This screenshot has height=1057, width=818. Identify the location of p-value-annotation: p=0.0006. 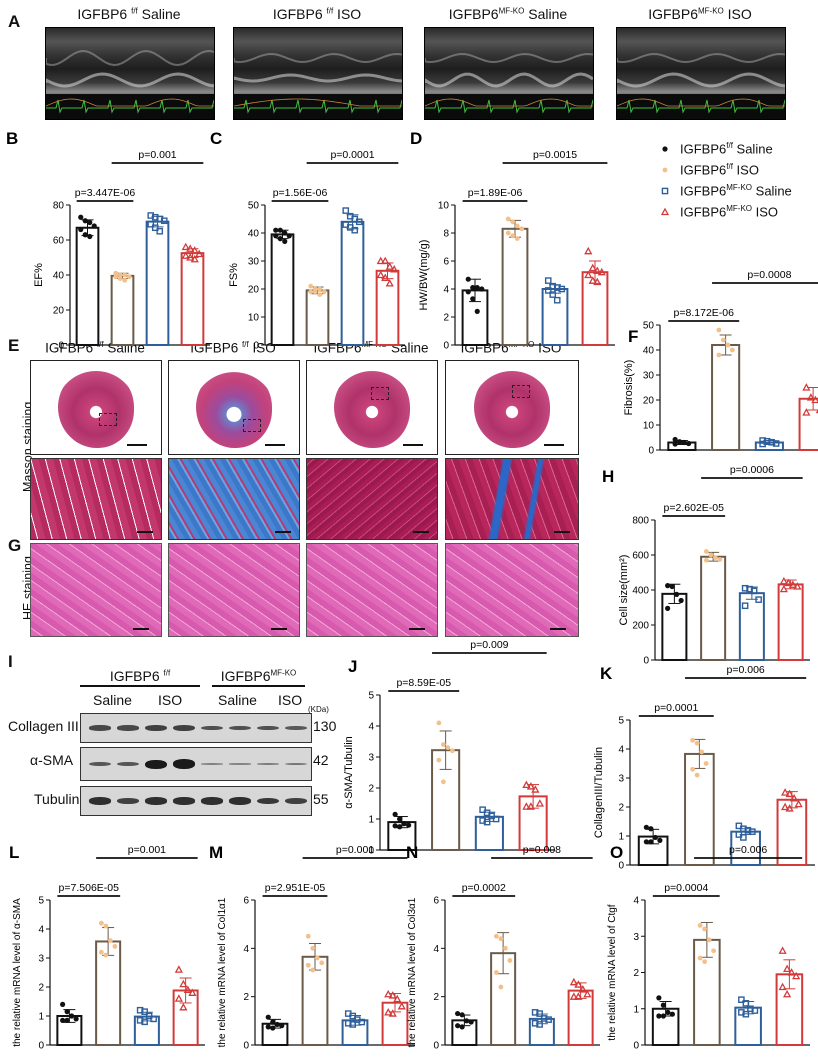
(752, 470).